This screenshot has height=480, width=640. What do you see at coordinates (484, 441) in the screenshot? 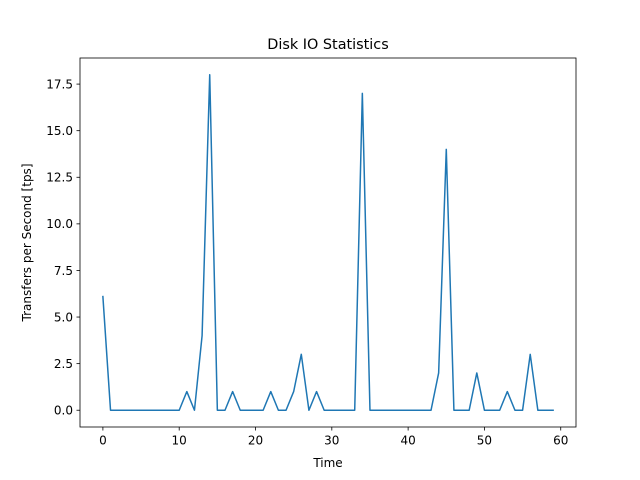
I see `x-tick-label: 50` at bounding box center [484, 441].